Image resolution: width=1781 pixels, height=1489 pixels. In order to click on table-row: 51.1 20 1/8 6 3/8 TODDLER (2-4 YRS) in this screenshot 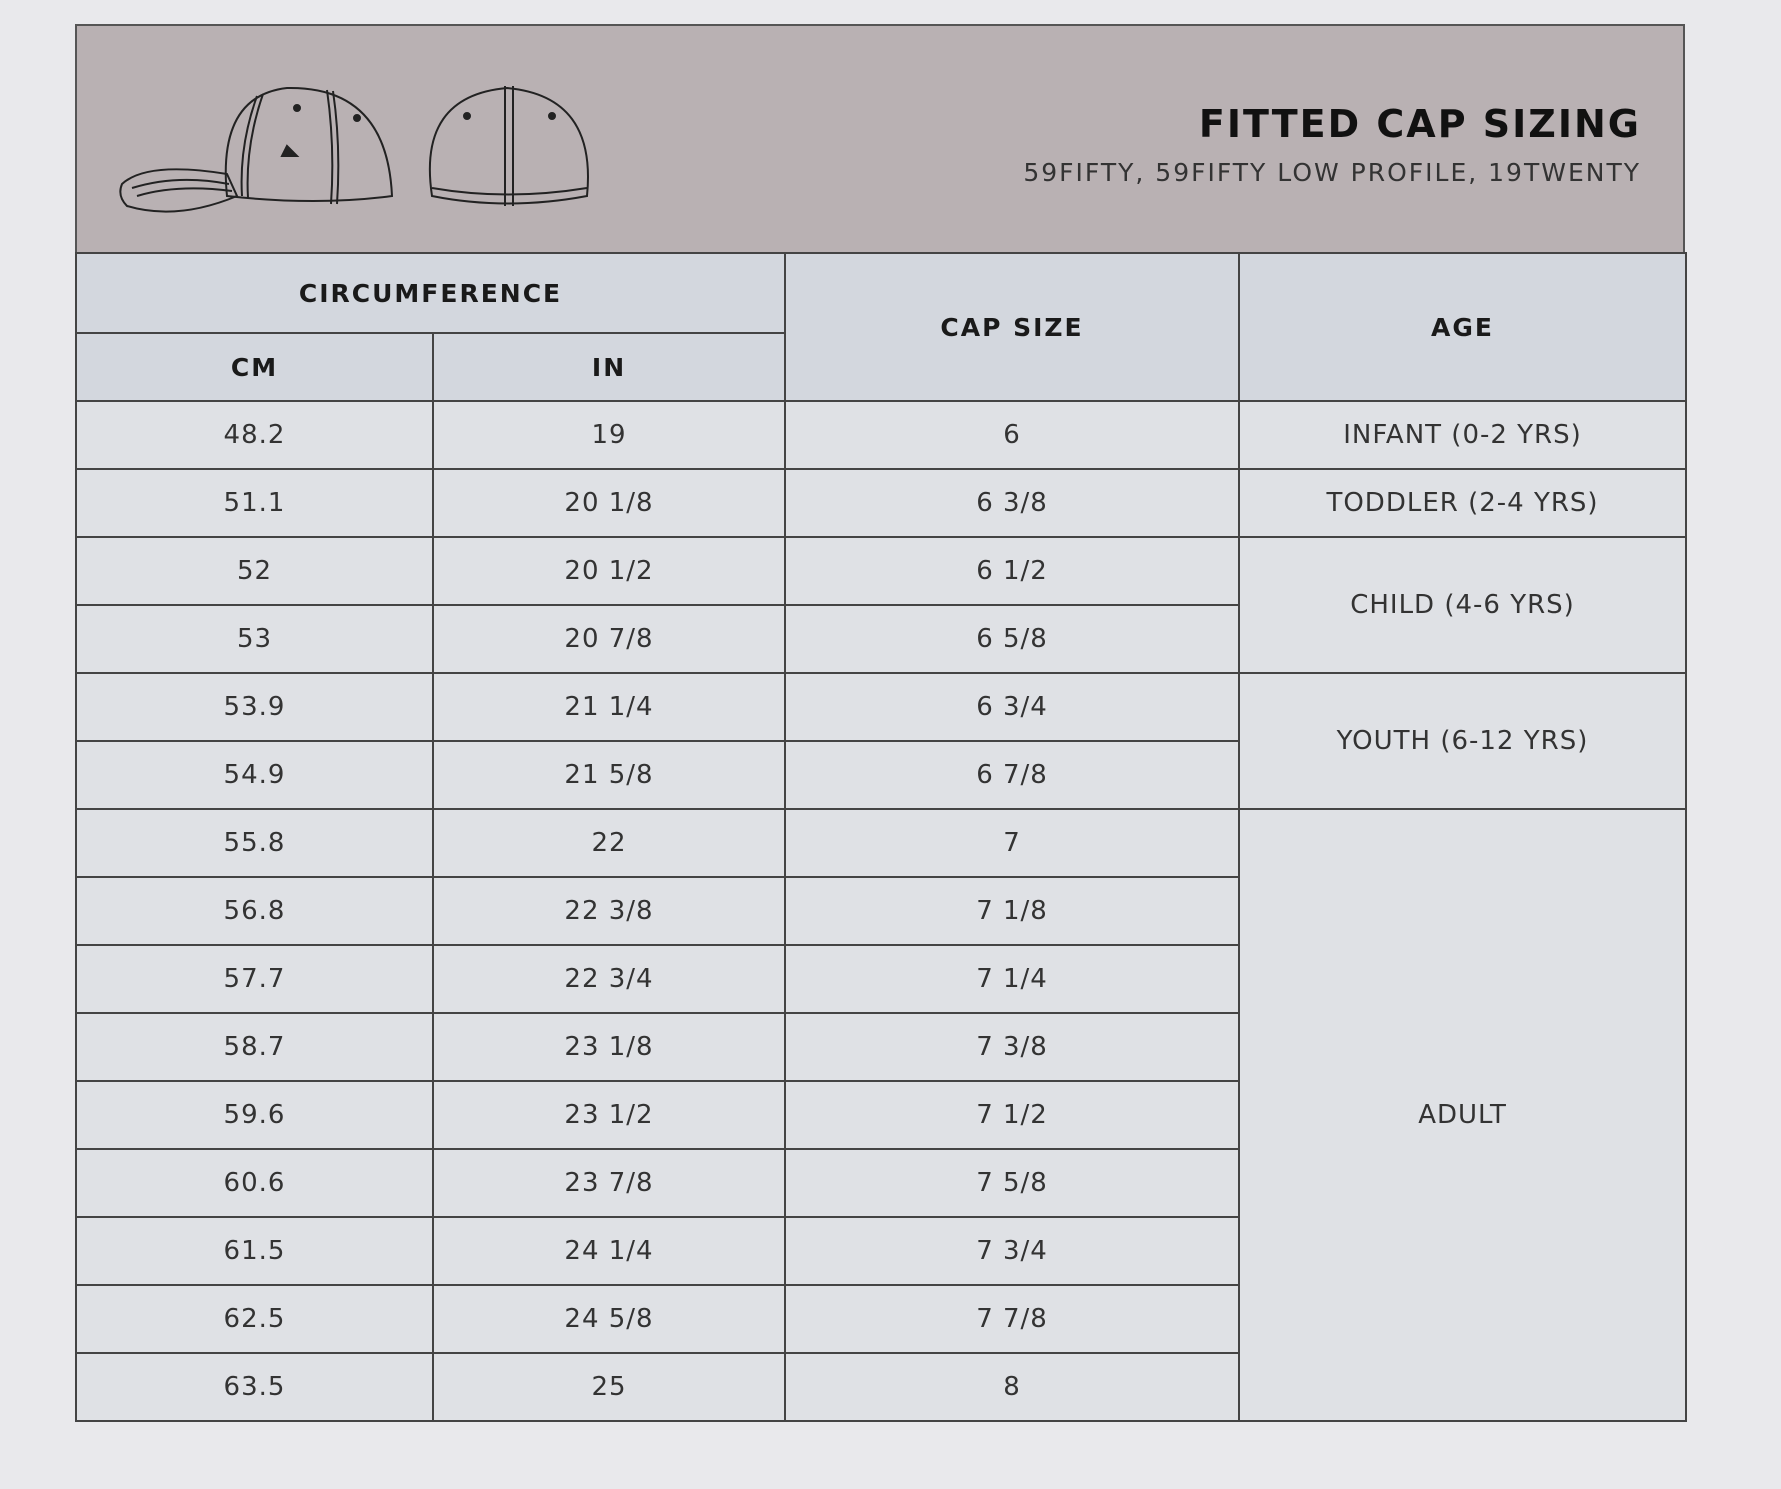, I will do `click(881, 503)`.